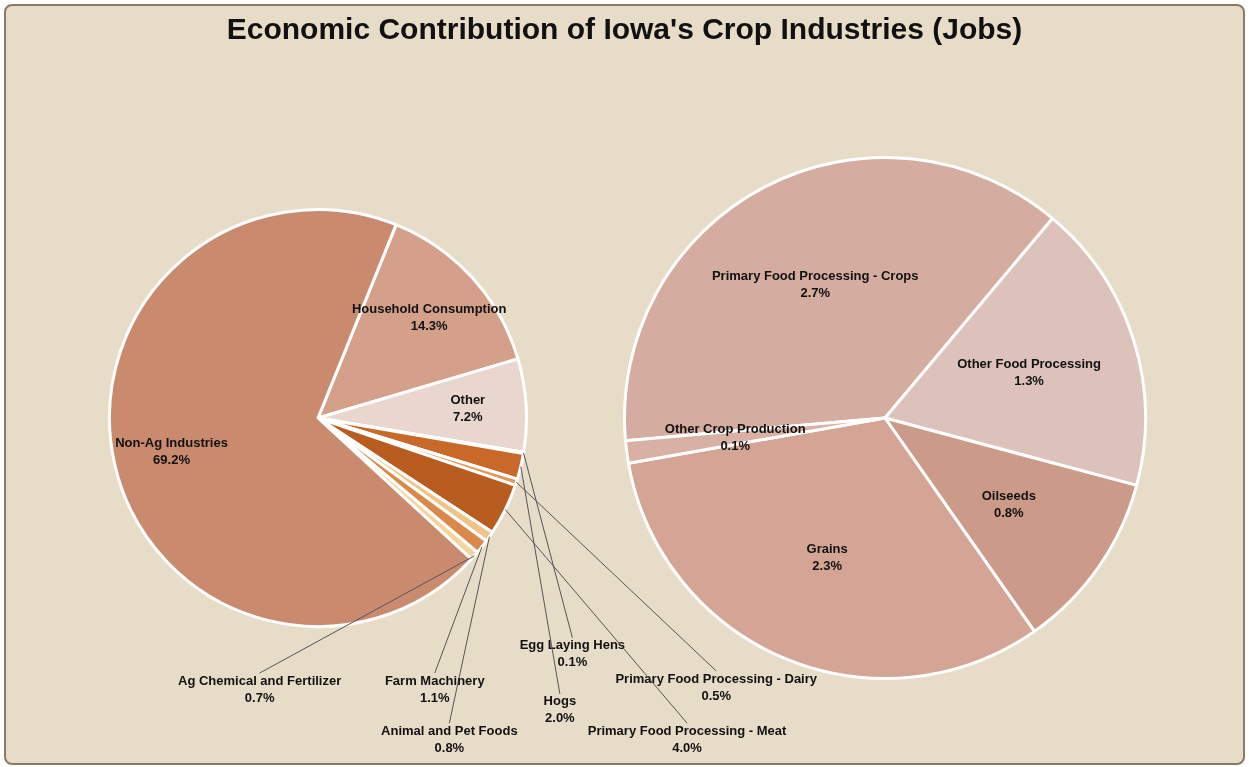 This screenshot has width=1249, height=767. I want to click on data-label: 7.2%, so click(468, 417).